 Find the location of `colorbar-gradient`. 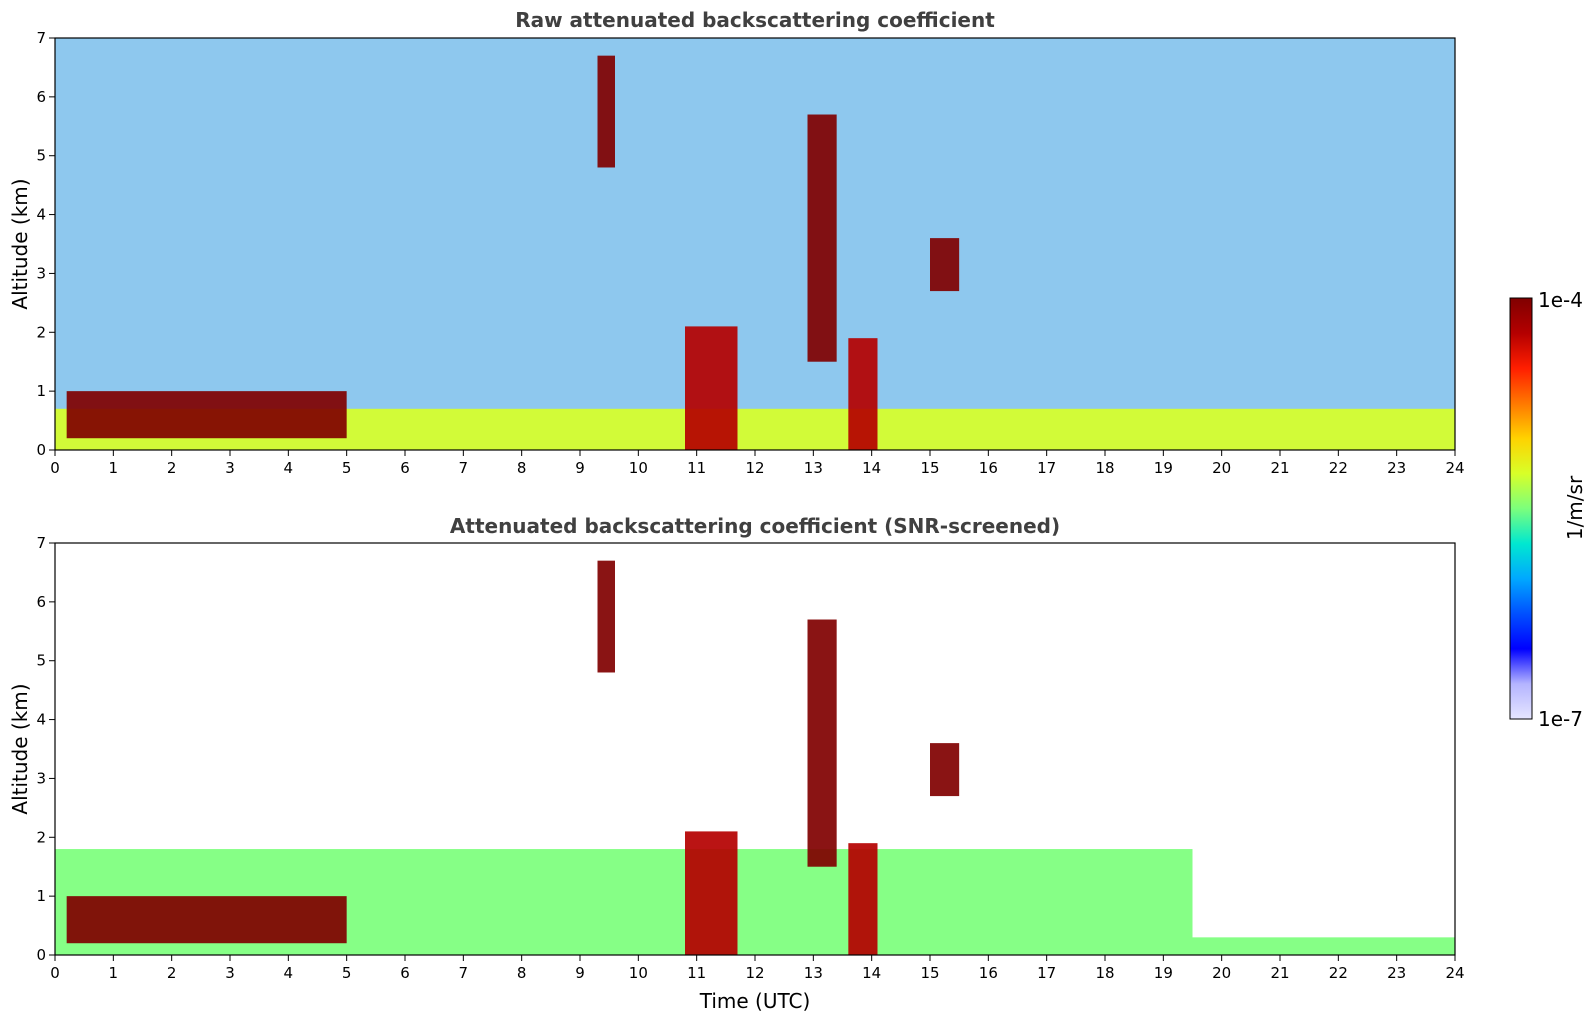

colorbar-gradient is located at coordinates (1521, 508).